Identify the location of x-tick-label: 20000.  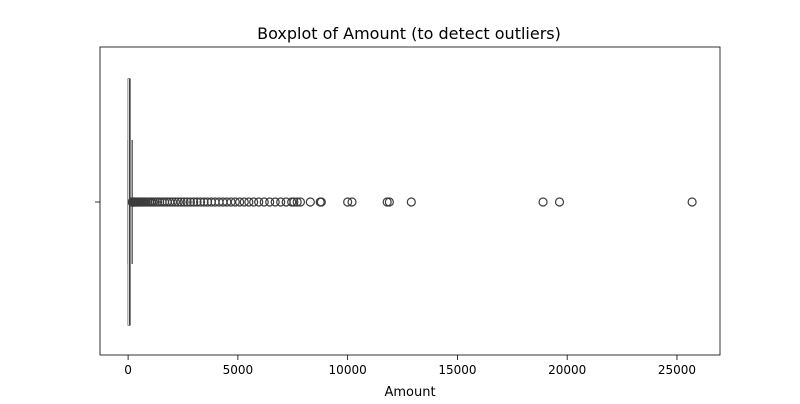
(567, 370).